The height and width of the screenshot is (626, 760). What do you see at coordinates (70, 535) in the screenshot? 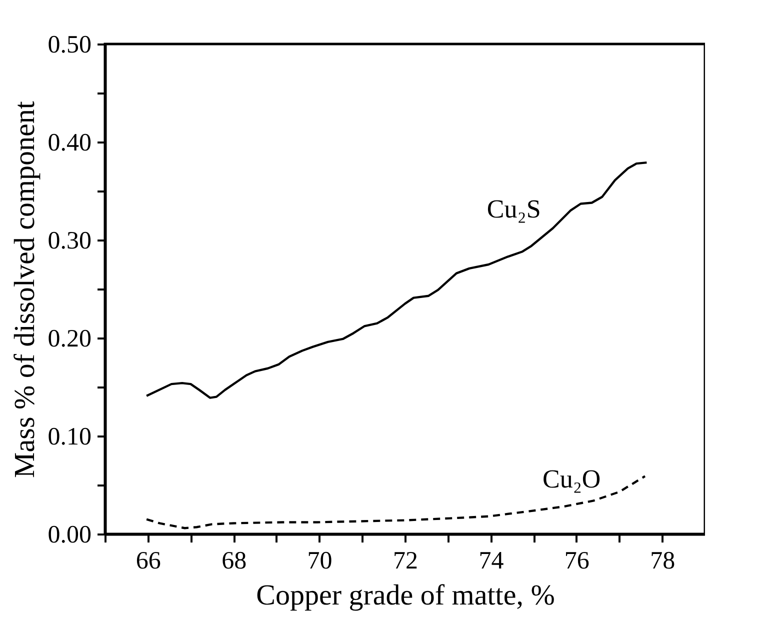
I see `y-tick-label: 0.00` at bounding box center [70, 535].